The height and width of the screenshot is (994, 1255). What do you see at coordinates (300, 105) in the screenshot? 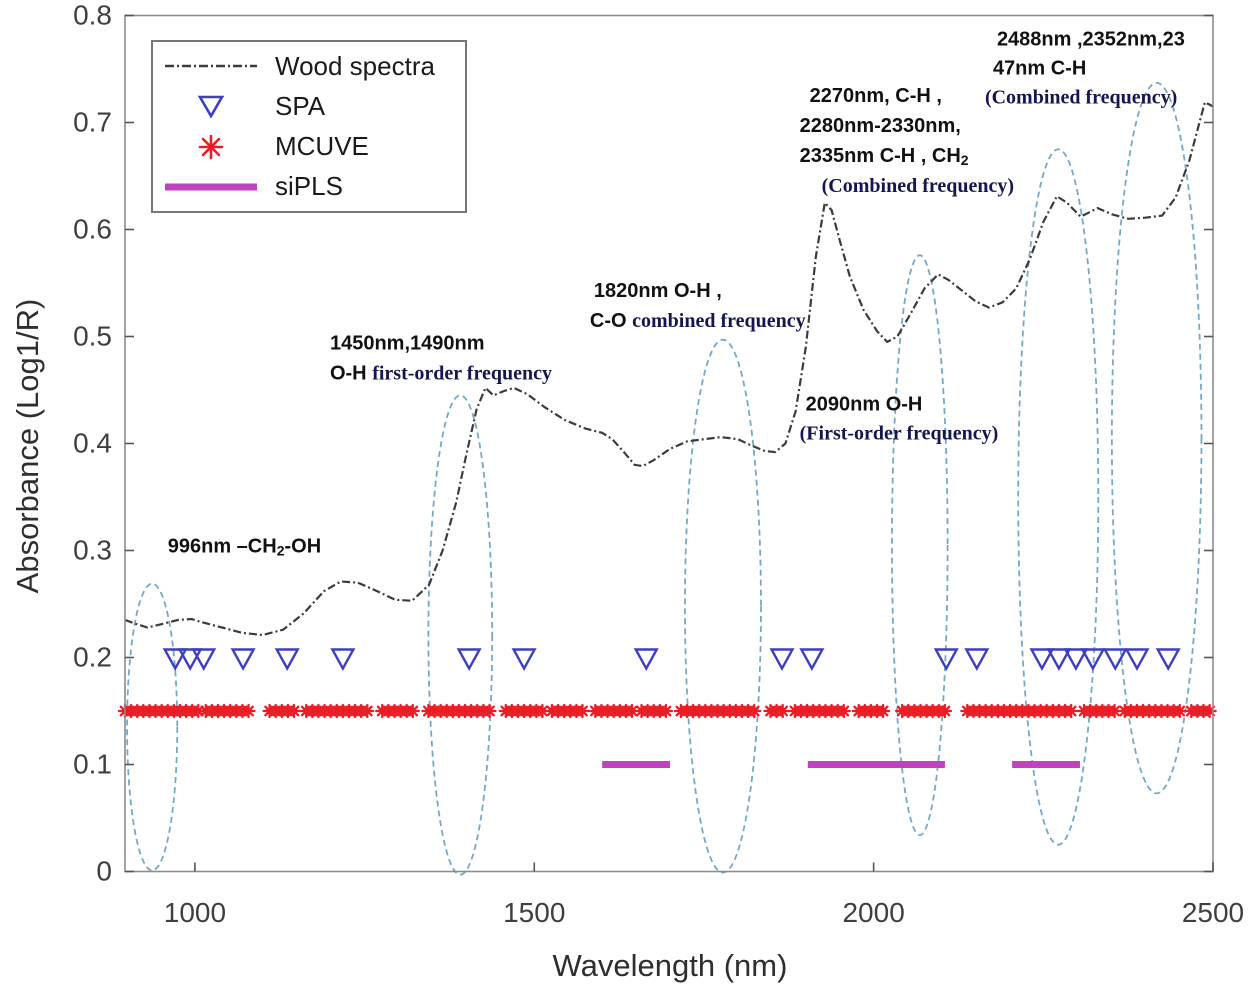
I see `legend-label-spa: SPA` at bounding box center [300, 105].